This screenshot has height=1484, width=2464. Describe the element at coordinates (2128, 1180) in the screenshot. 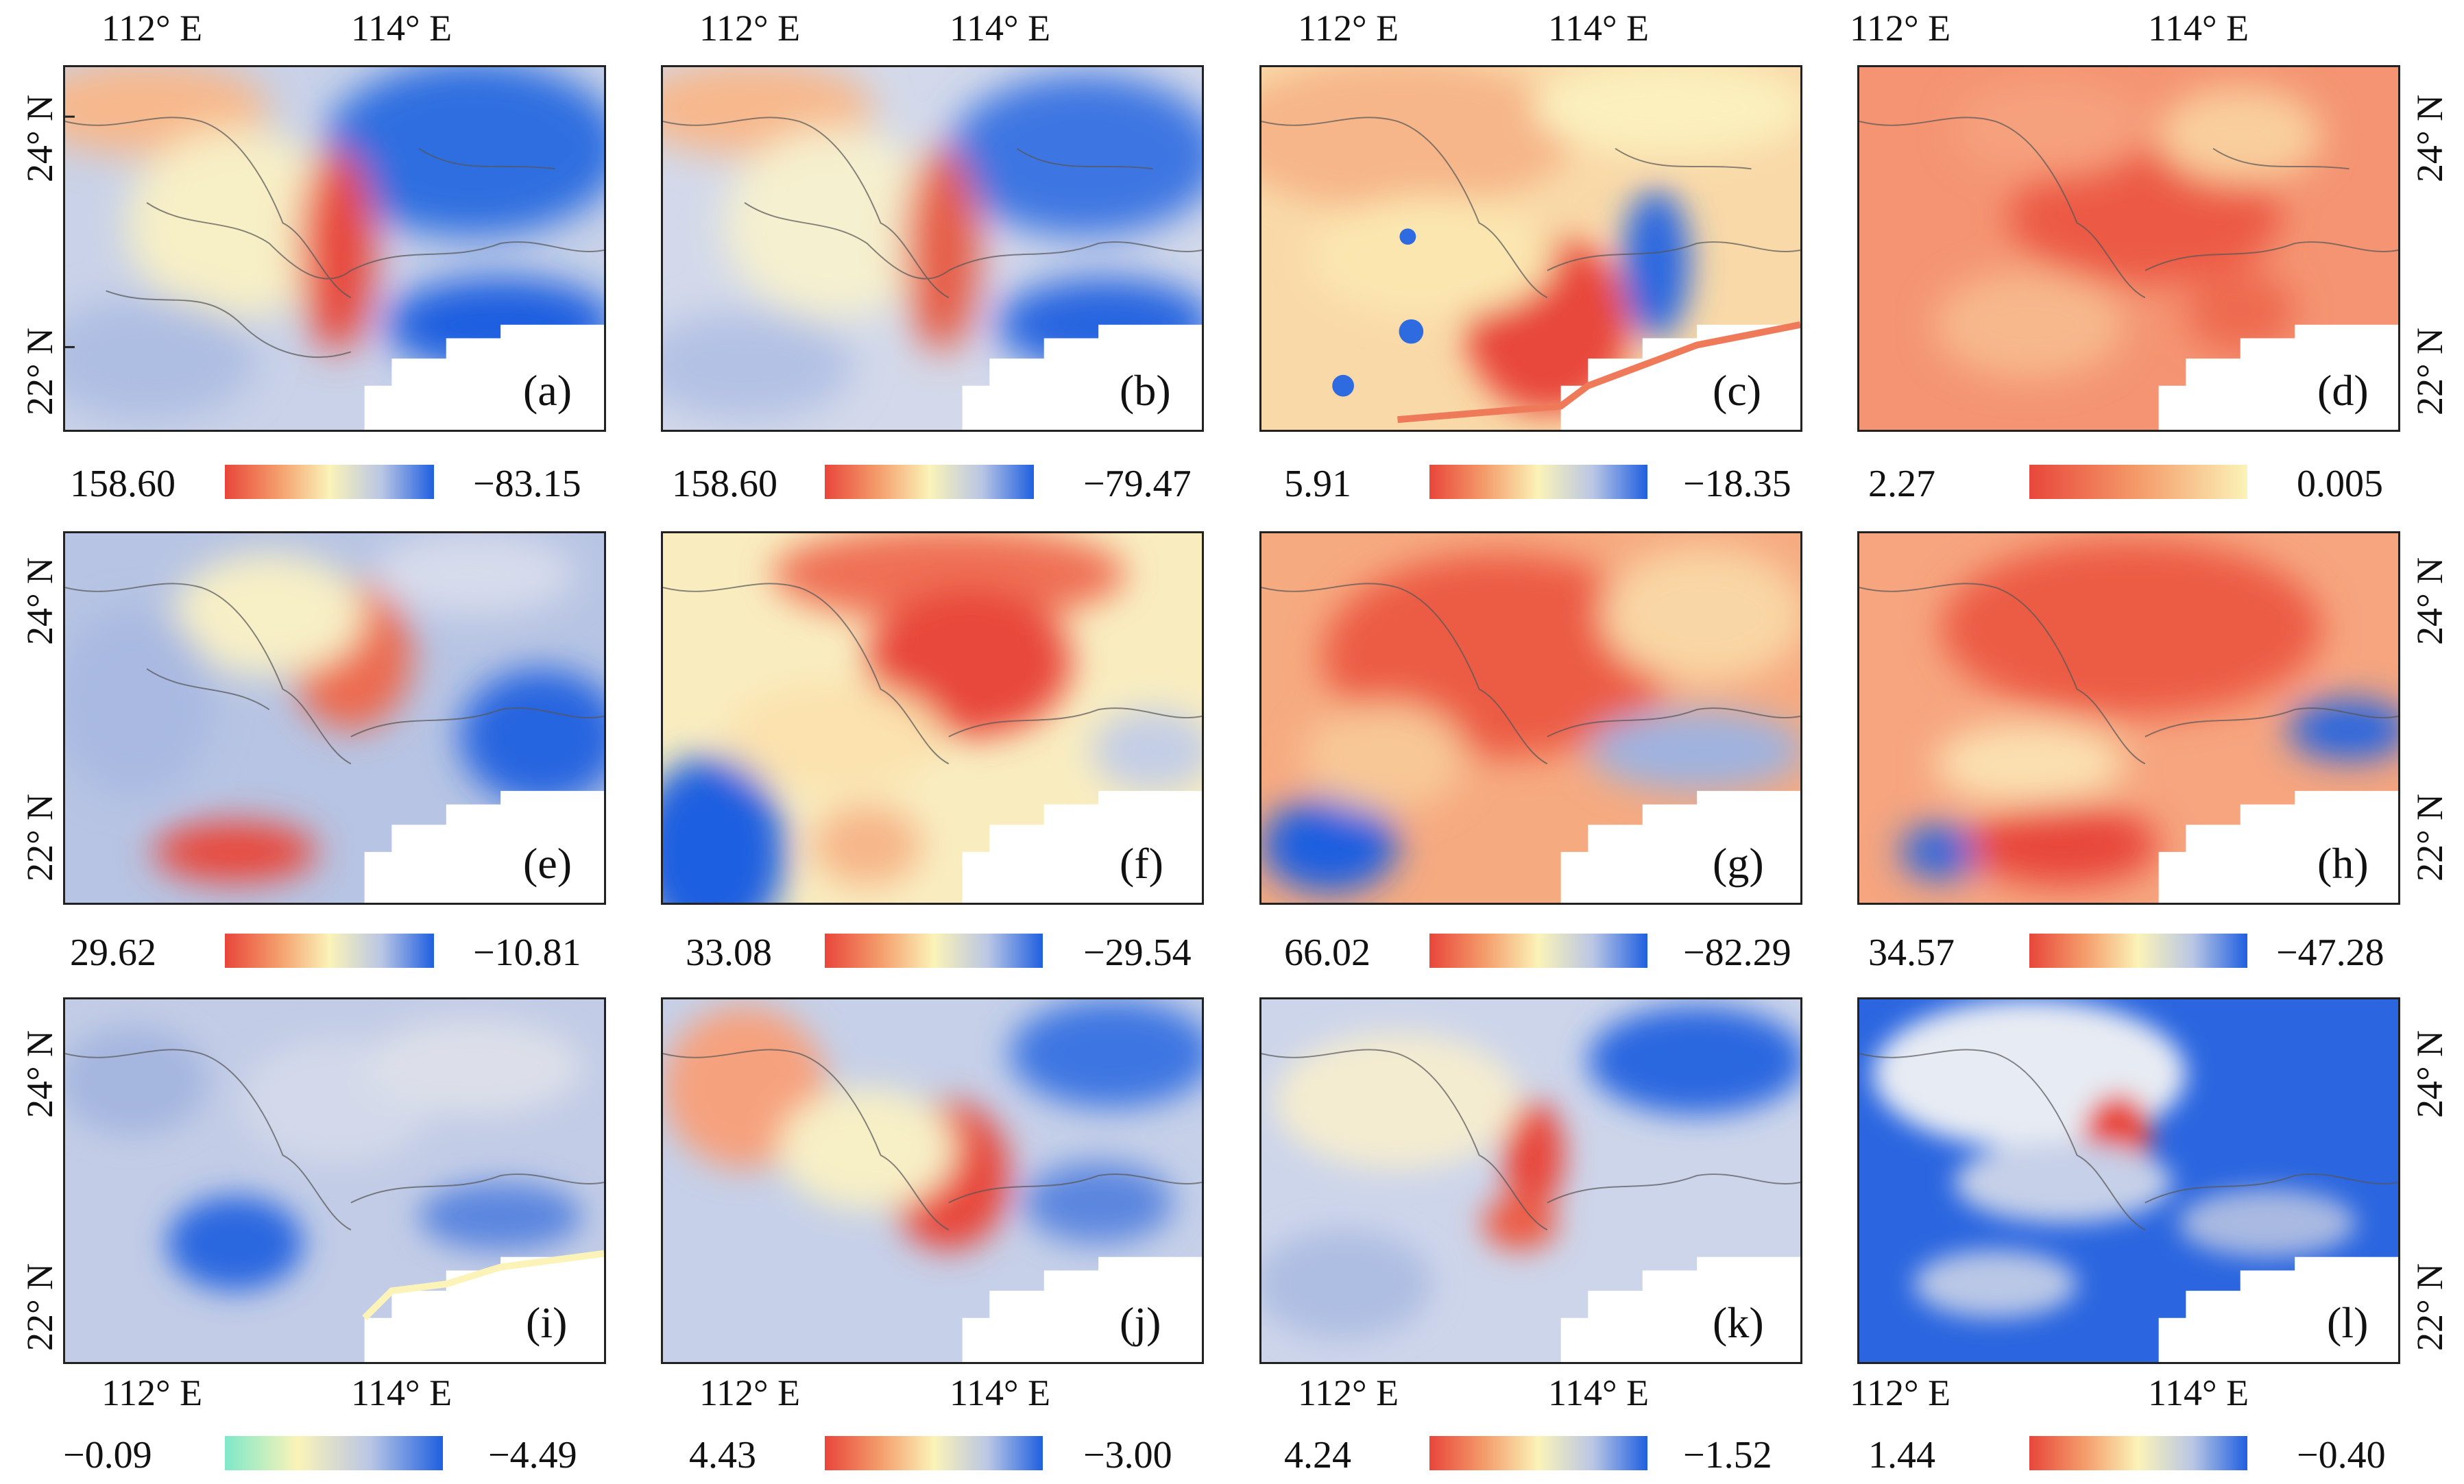

I see `map-panel-l: (l)` at that location.